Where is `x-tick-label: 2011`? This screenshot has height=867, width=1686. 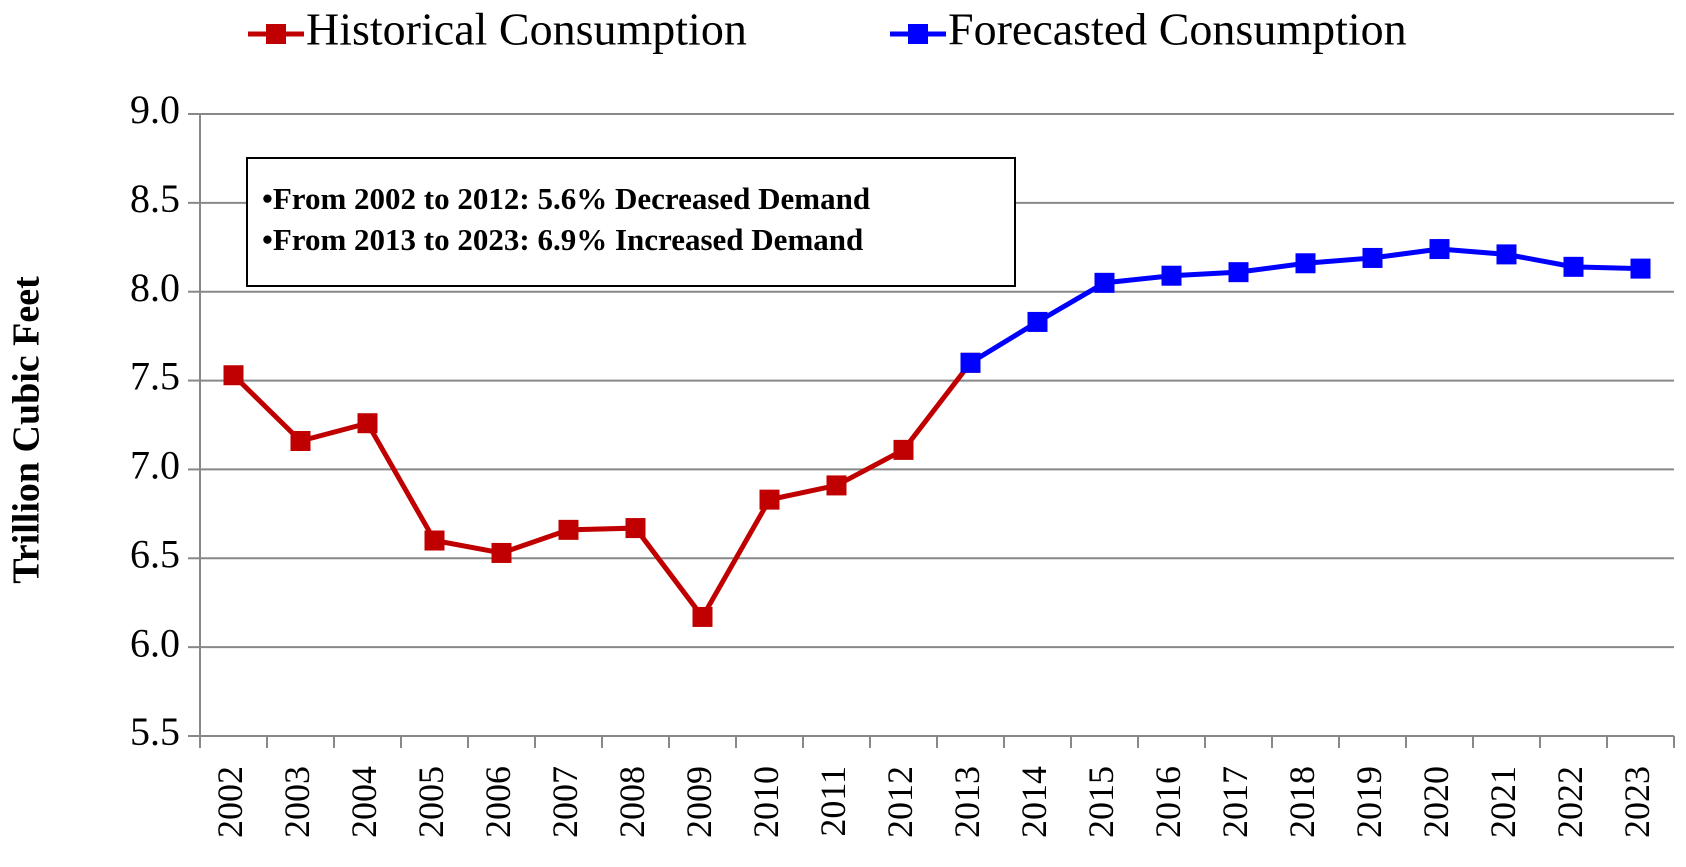 x-tick-label: 2011 is located at coordinates (833, 801).